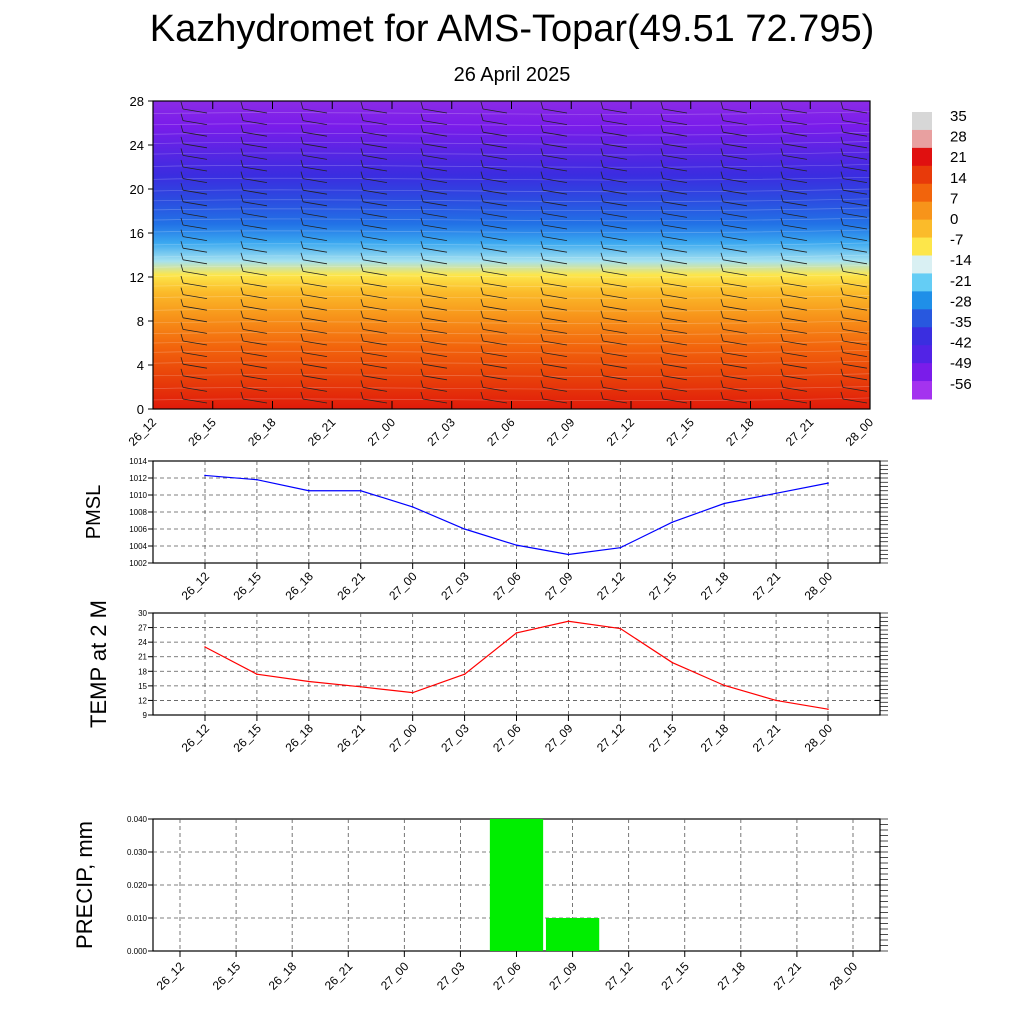 The image size is (1024, 1024). I want to click on y-tick-label: 21, so click(142, 657).